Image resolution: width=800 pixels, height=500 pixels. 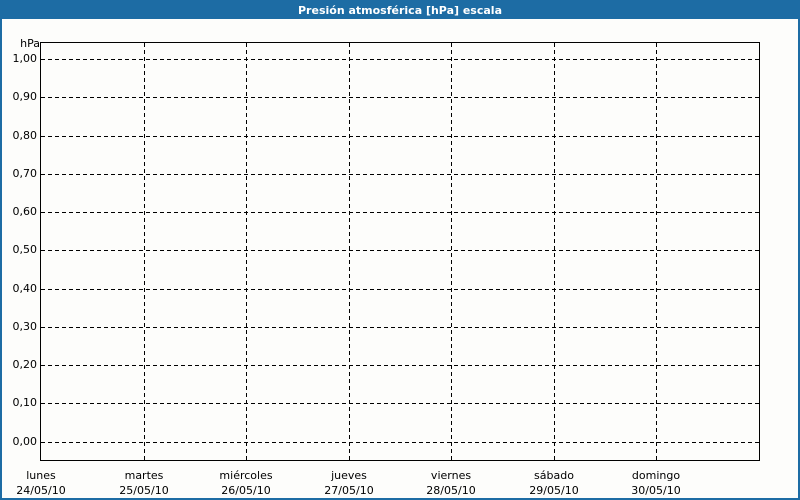 What do you see at coordinates (30, 43) in the screenshot?
I see `y-axis-unit-label: hPa` at bounding box center [30, 43].